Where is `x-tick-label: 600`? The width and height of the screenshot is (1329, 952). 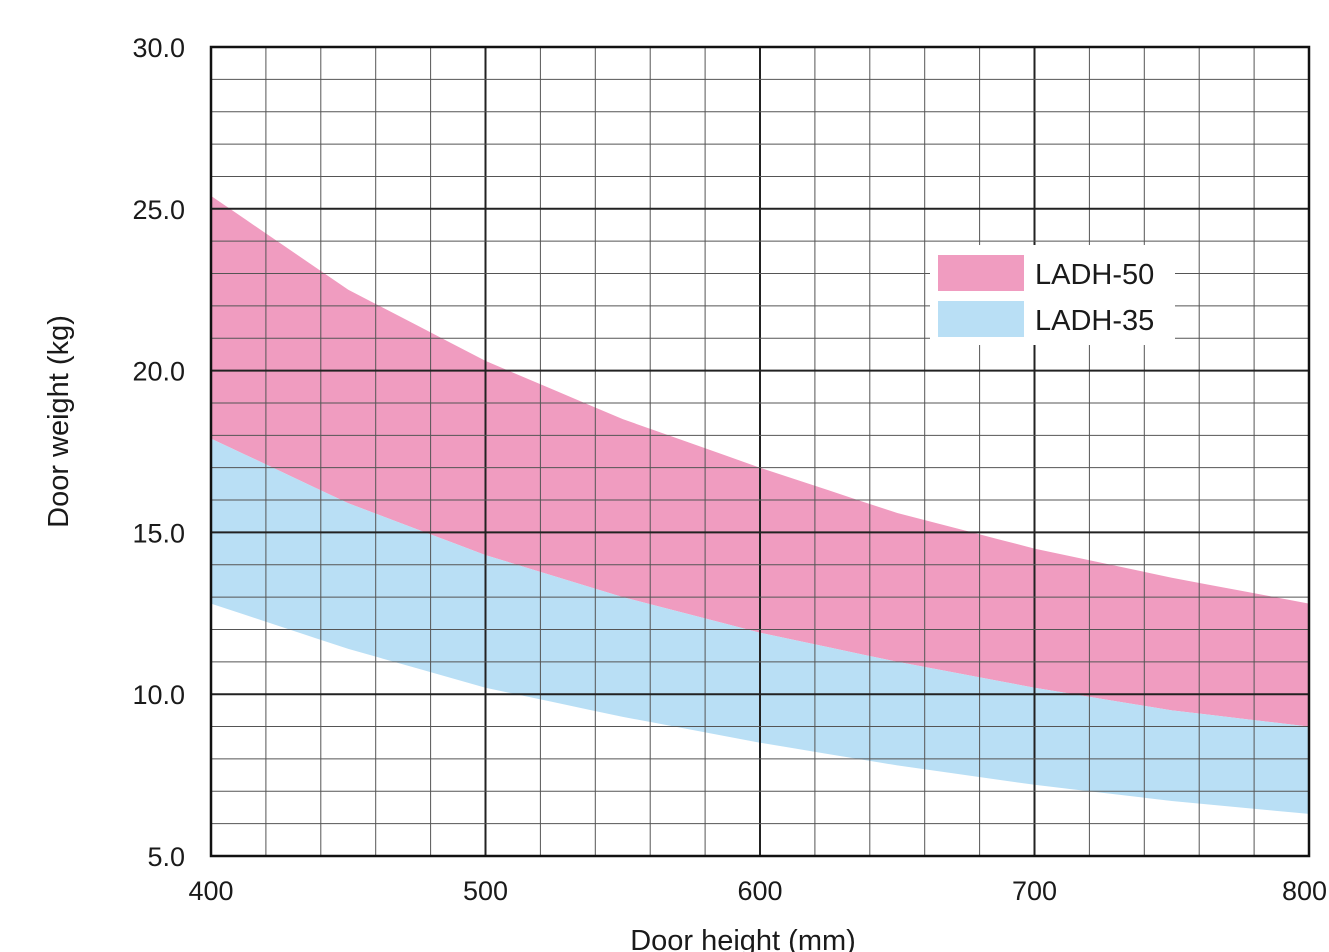
x-tick-label: 600 is located at coordinates (759, 891).